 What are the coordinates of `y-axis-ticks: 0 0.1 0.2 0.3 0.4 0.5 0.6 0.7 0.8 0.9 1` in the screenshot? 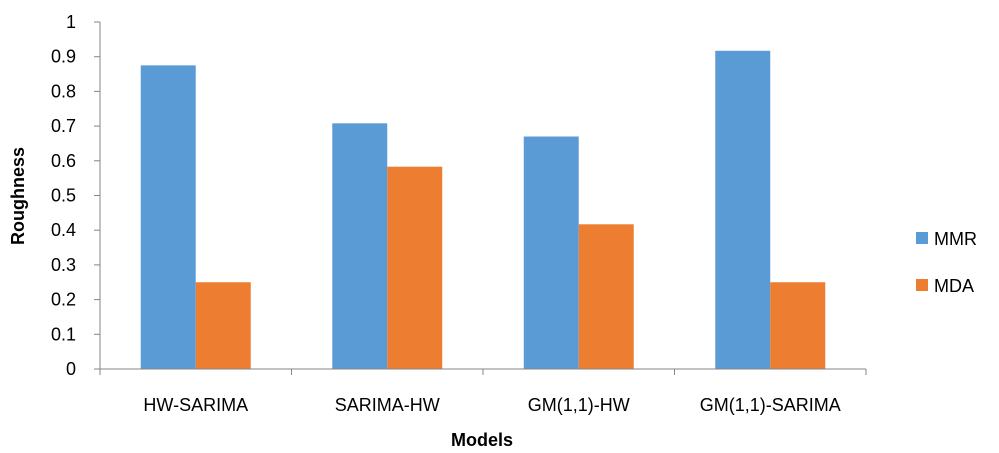 It's located at (75, 195).